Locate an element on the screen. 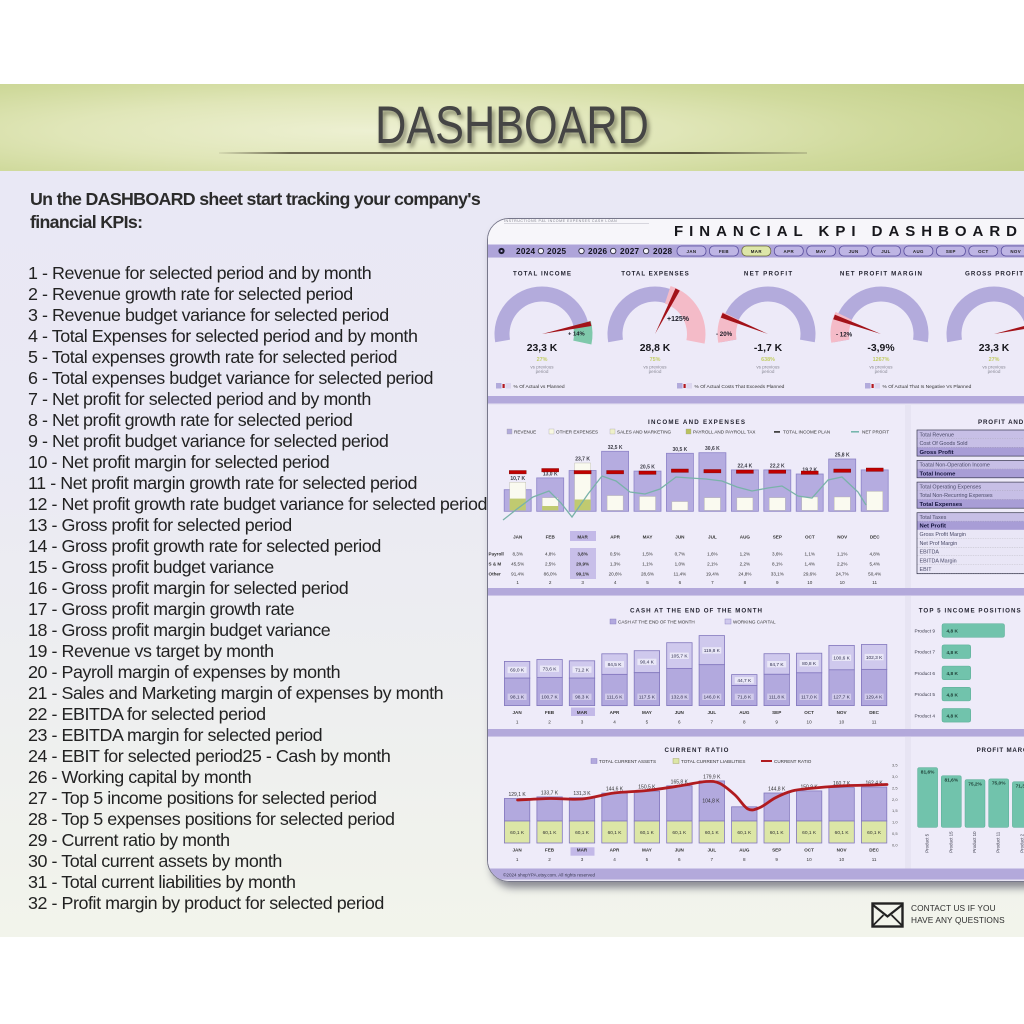  svg-text: 2026 is located at coordinates (598, 251).